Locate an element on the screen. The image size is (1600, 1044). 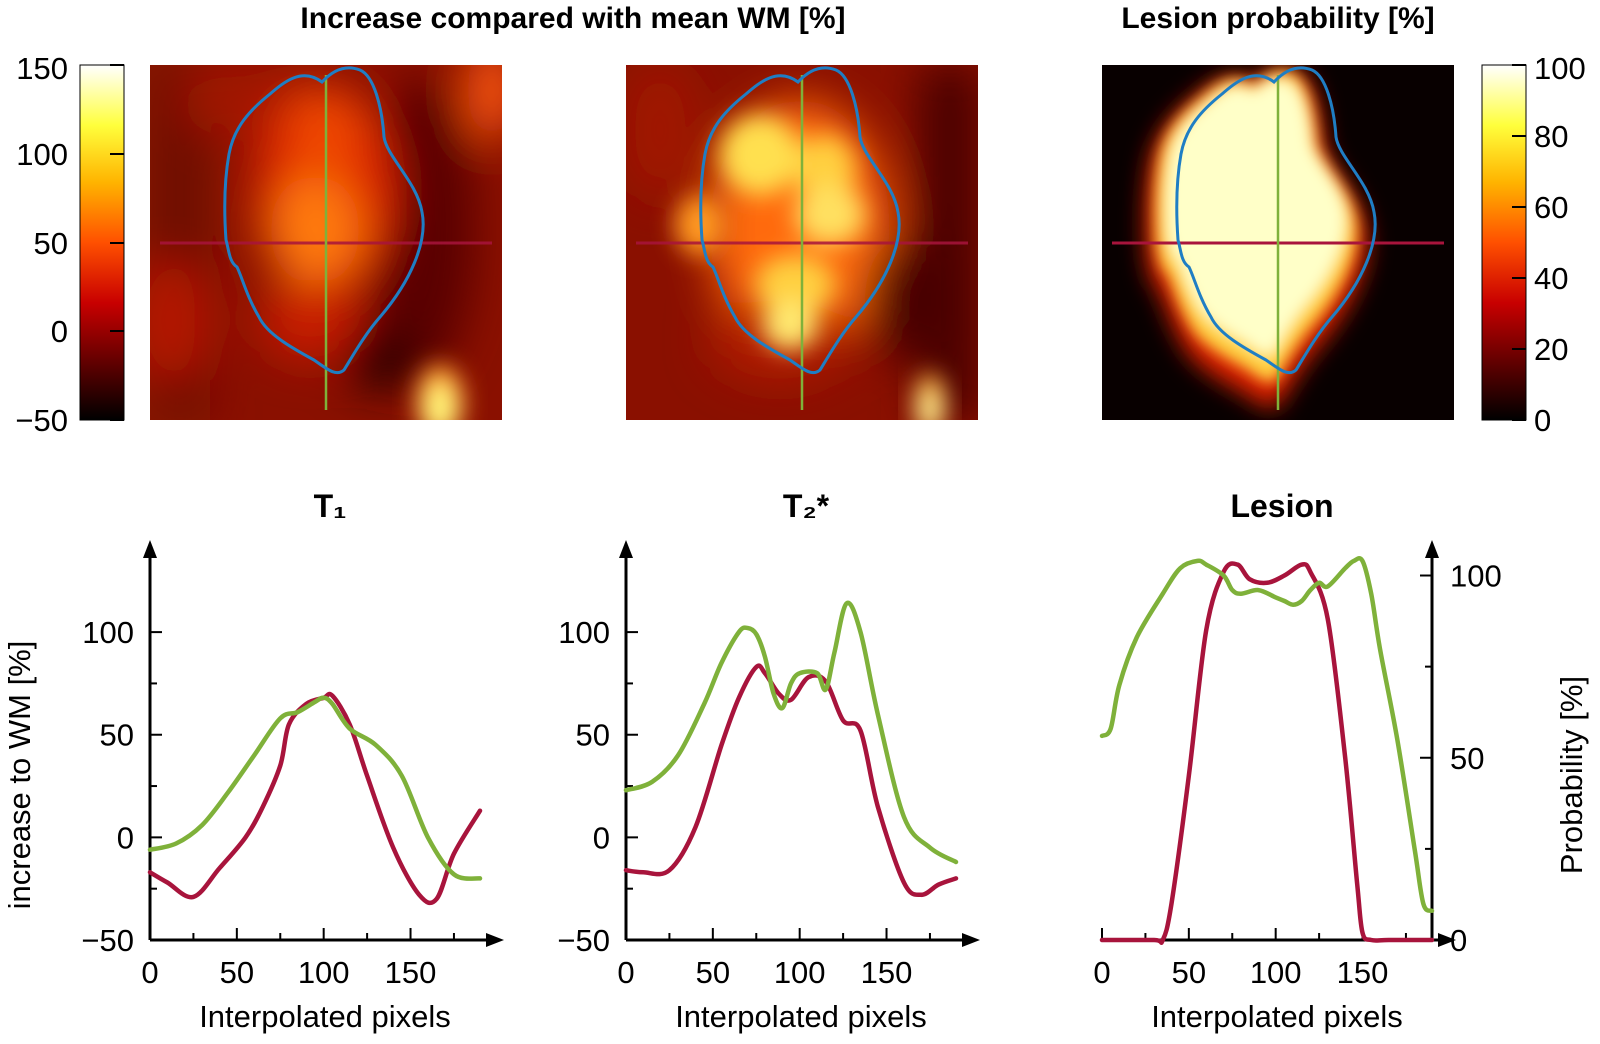
colorbar-left-tick: 50 is located at coordinates (51, 243).